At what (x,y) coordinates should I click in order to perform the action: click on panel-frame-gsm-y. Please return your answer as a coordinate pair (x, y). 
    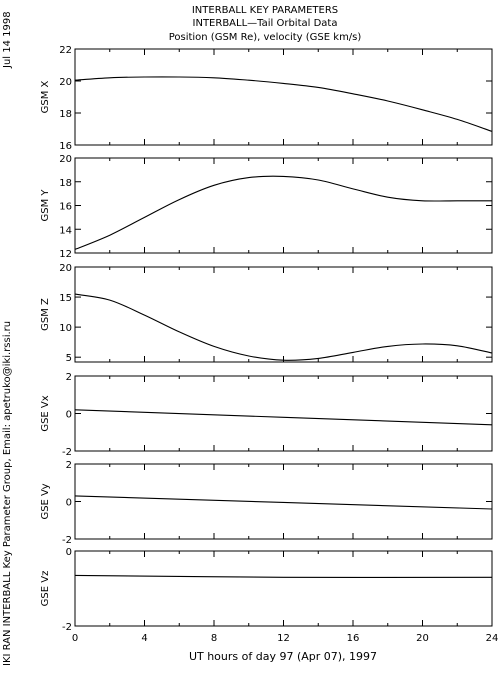
    Looking at the image, I should click on (283, 205).